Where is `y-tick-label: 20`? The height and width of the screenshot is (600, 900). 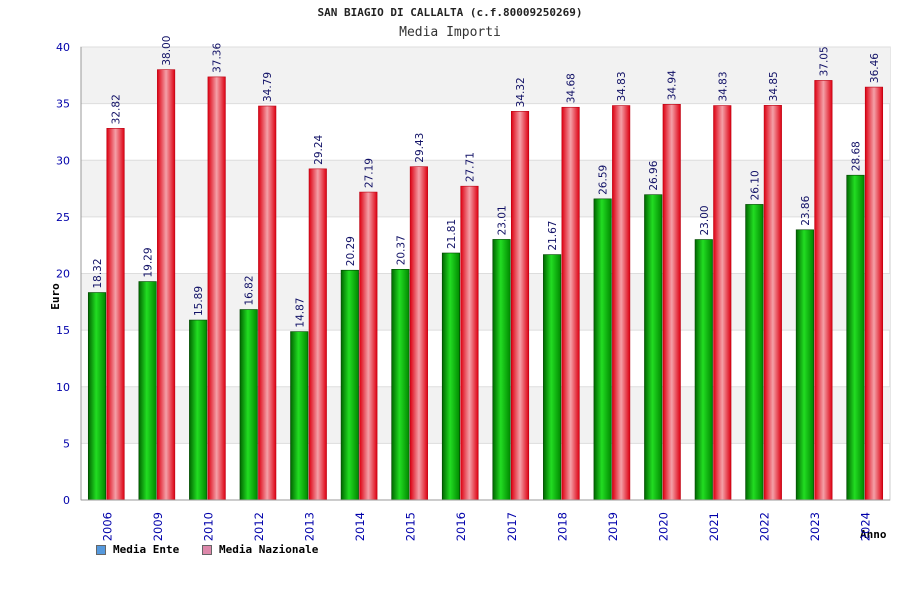 y-tick-label: 20 is located at coordinates (63, 274).